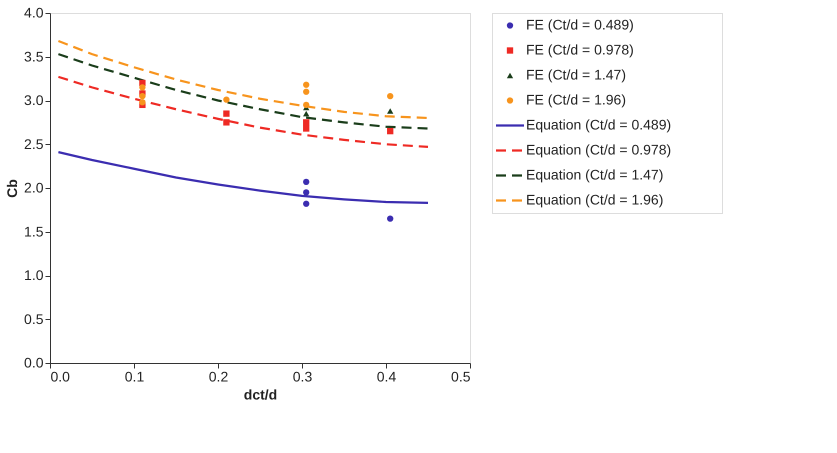 This screenshot has height=453, width=837. Describe the element at coordinates (60, 376) in the screenshot. I see `x-tick-label: 0.0` at that location.